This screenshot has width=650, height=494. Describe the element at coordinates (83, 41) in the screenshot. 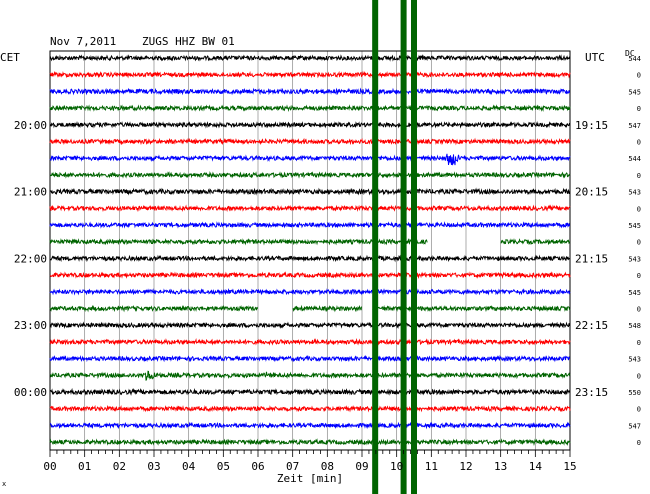

I see `header-date: Nov 7,2011` at that location.